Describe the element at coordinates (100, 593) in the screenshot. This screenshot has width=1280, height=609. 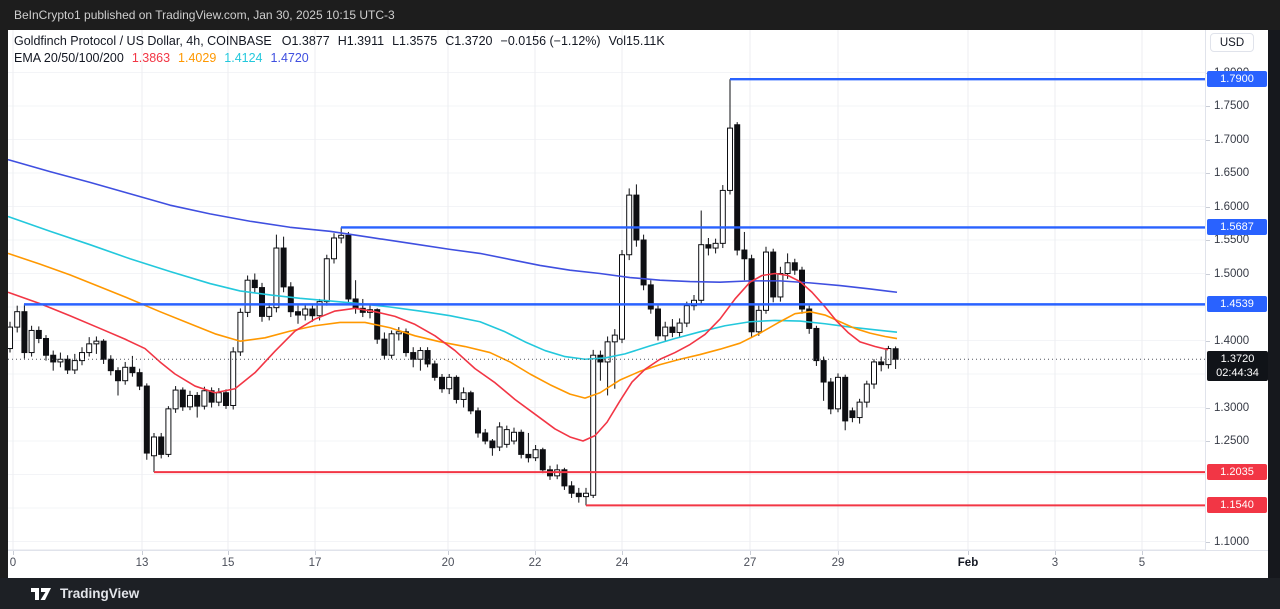
I see `tradingview-brand-text: TradingView` at that location.